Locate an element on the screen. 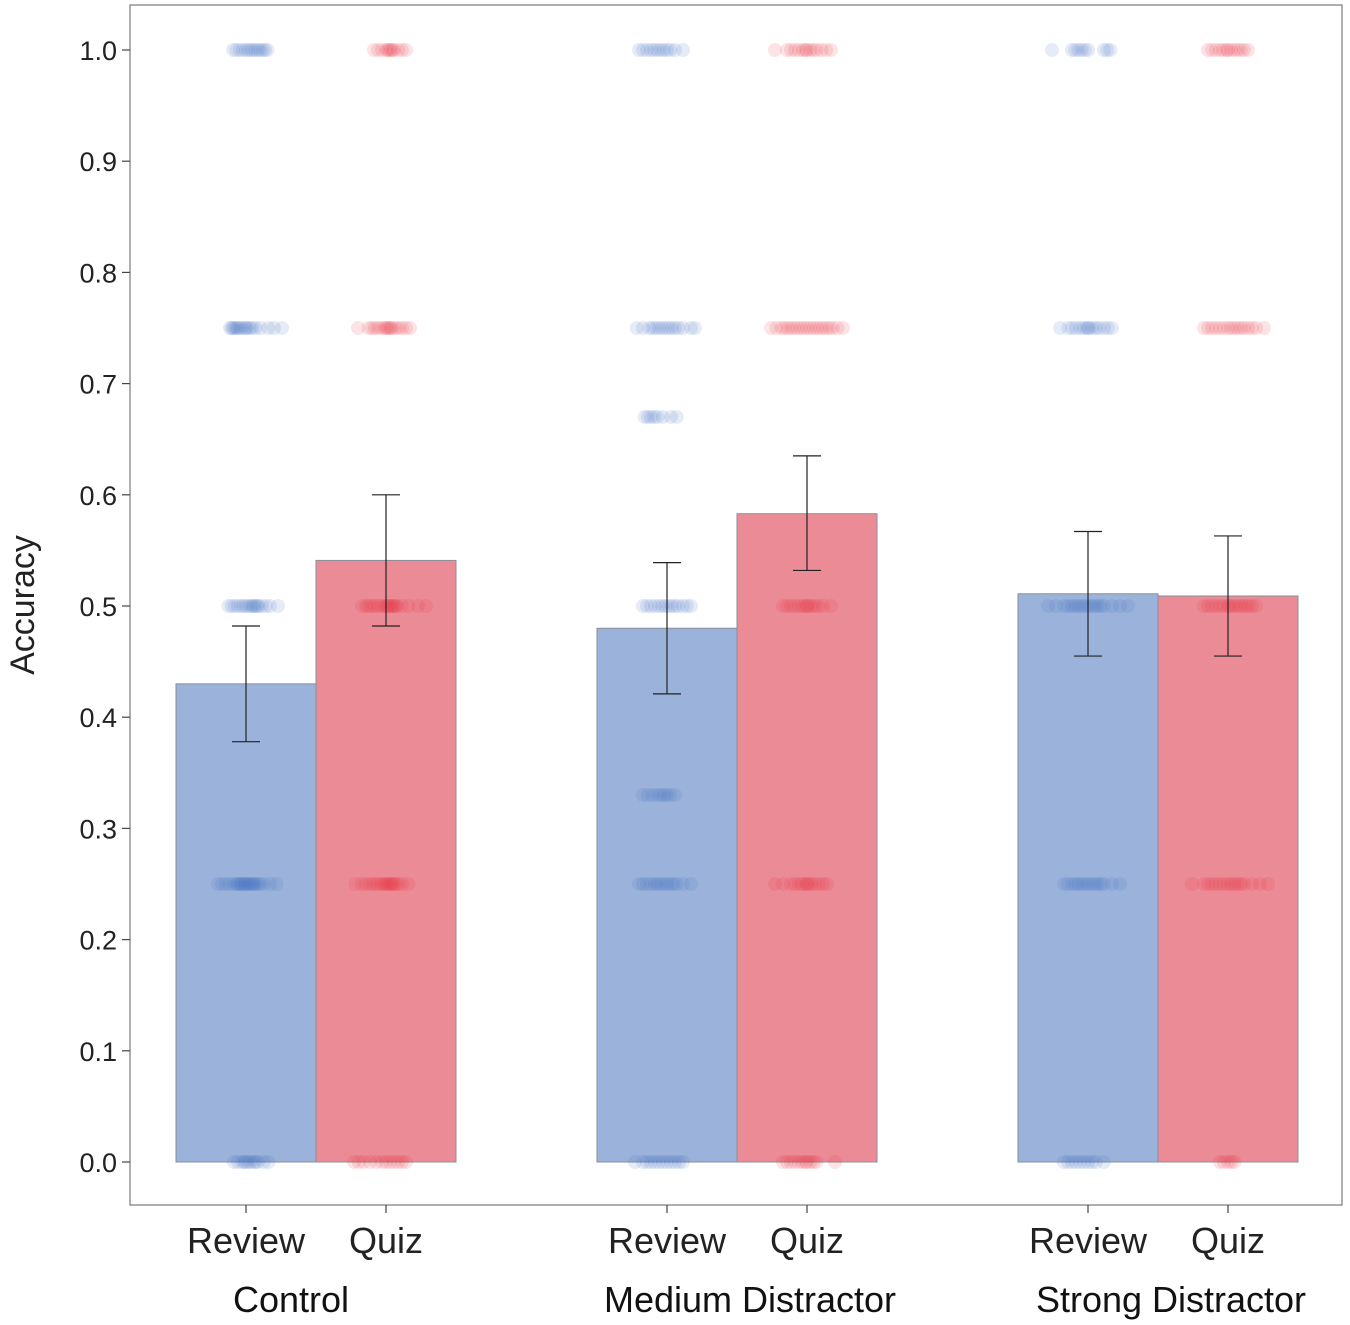 This screenshot has width=1350, height=1325. y-tick-label: 0.0 is located at coordinates (98, 1163).